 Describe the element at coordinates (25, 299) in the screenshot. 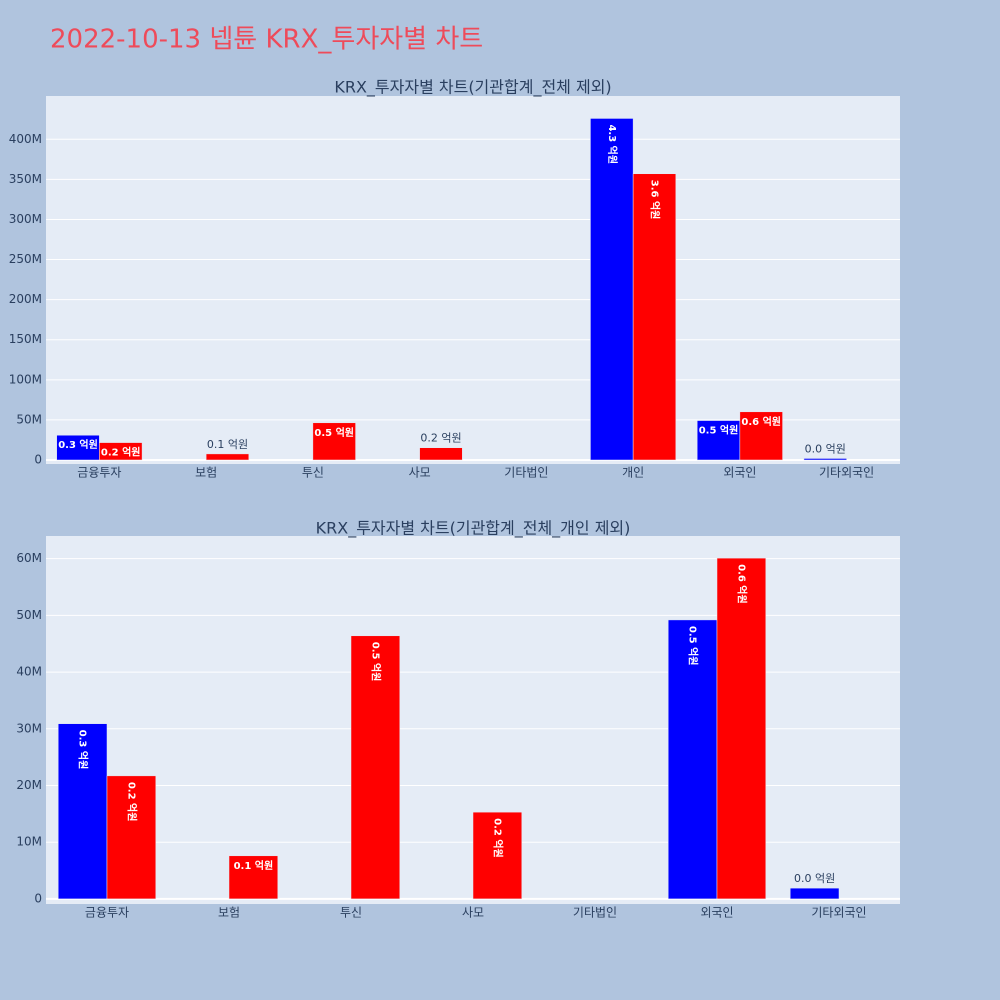

I see `y-tick-label: 200M` at that location.